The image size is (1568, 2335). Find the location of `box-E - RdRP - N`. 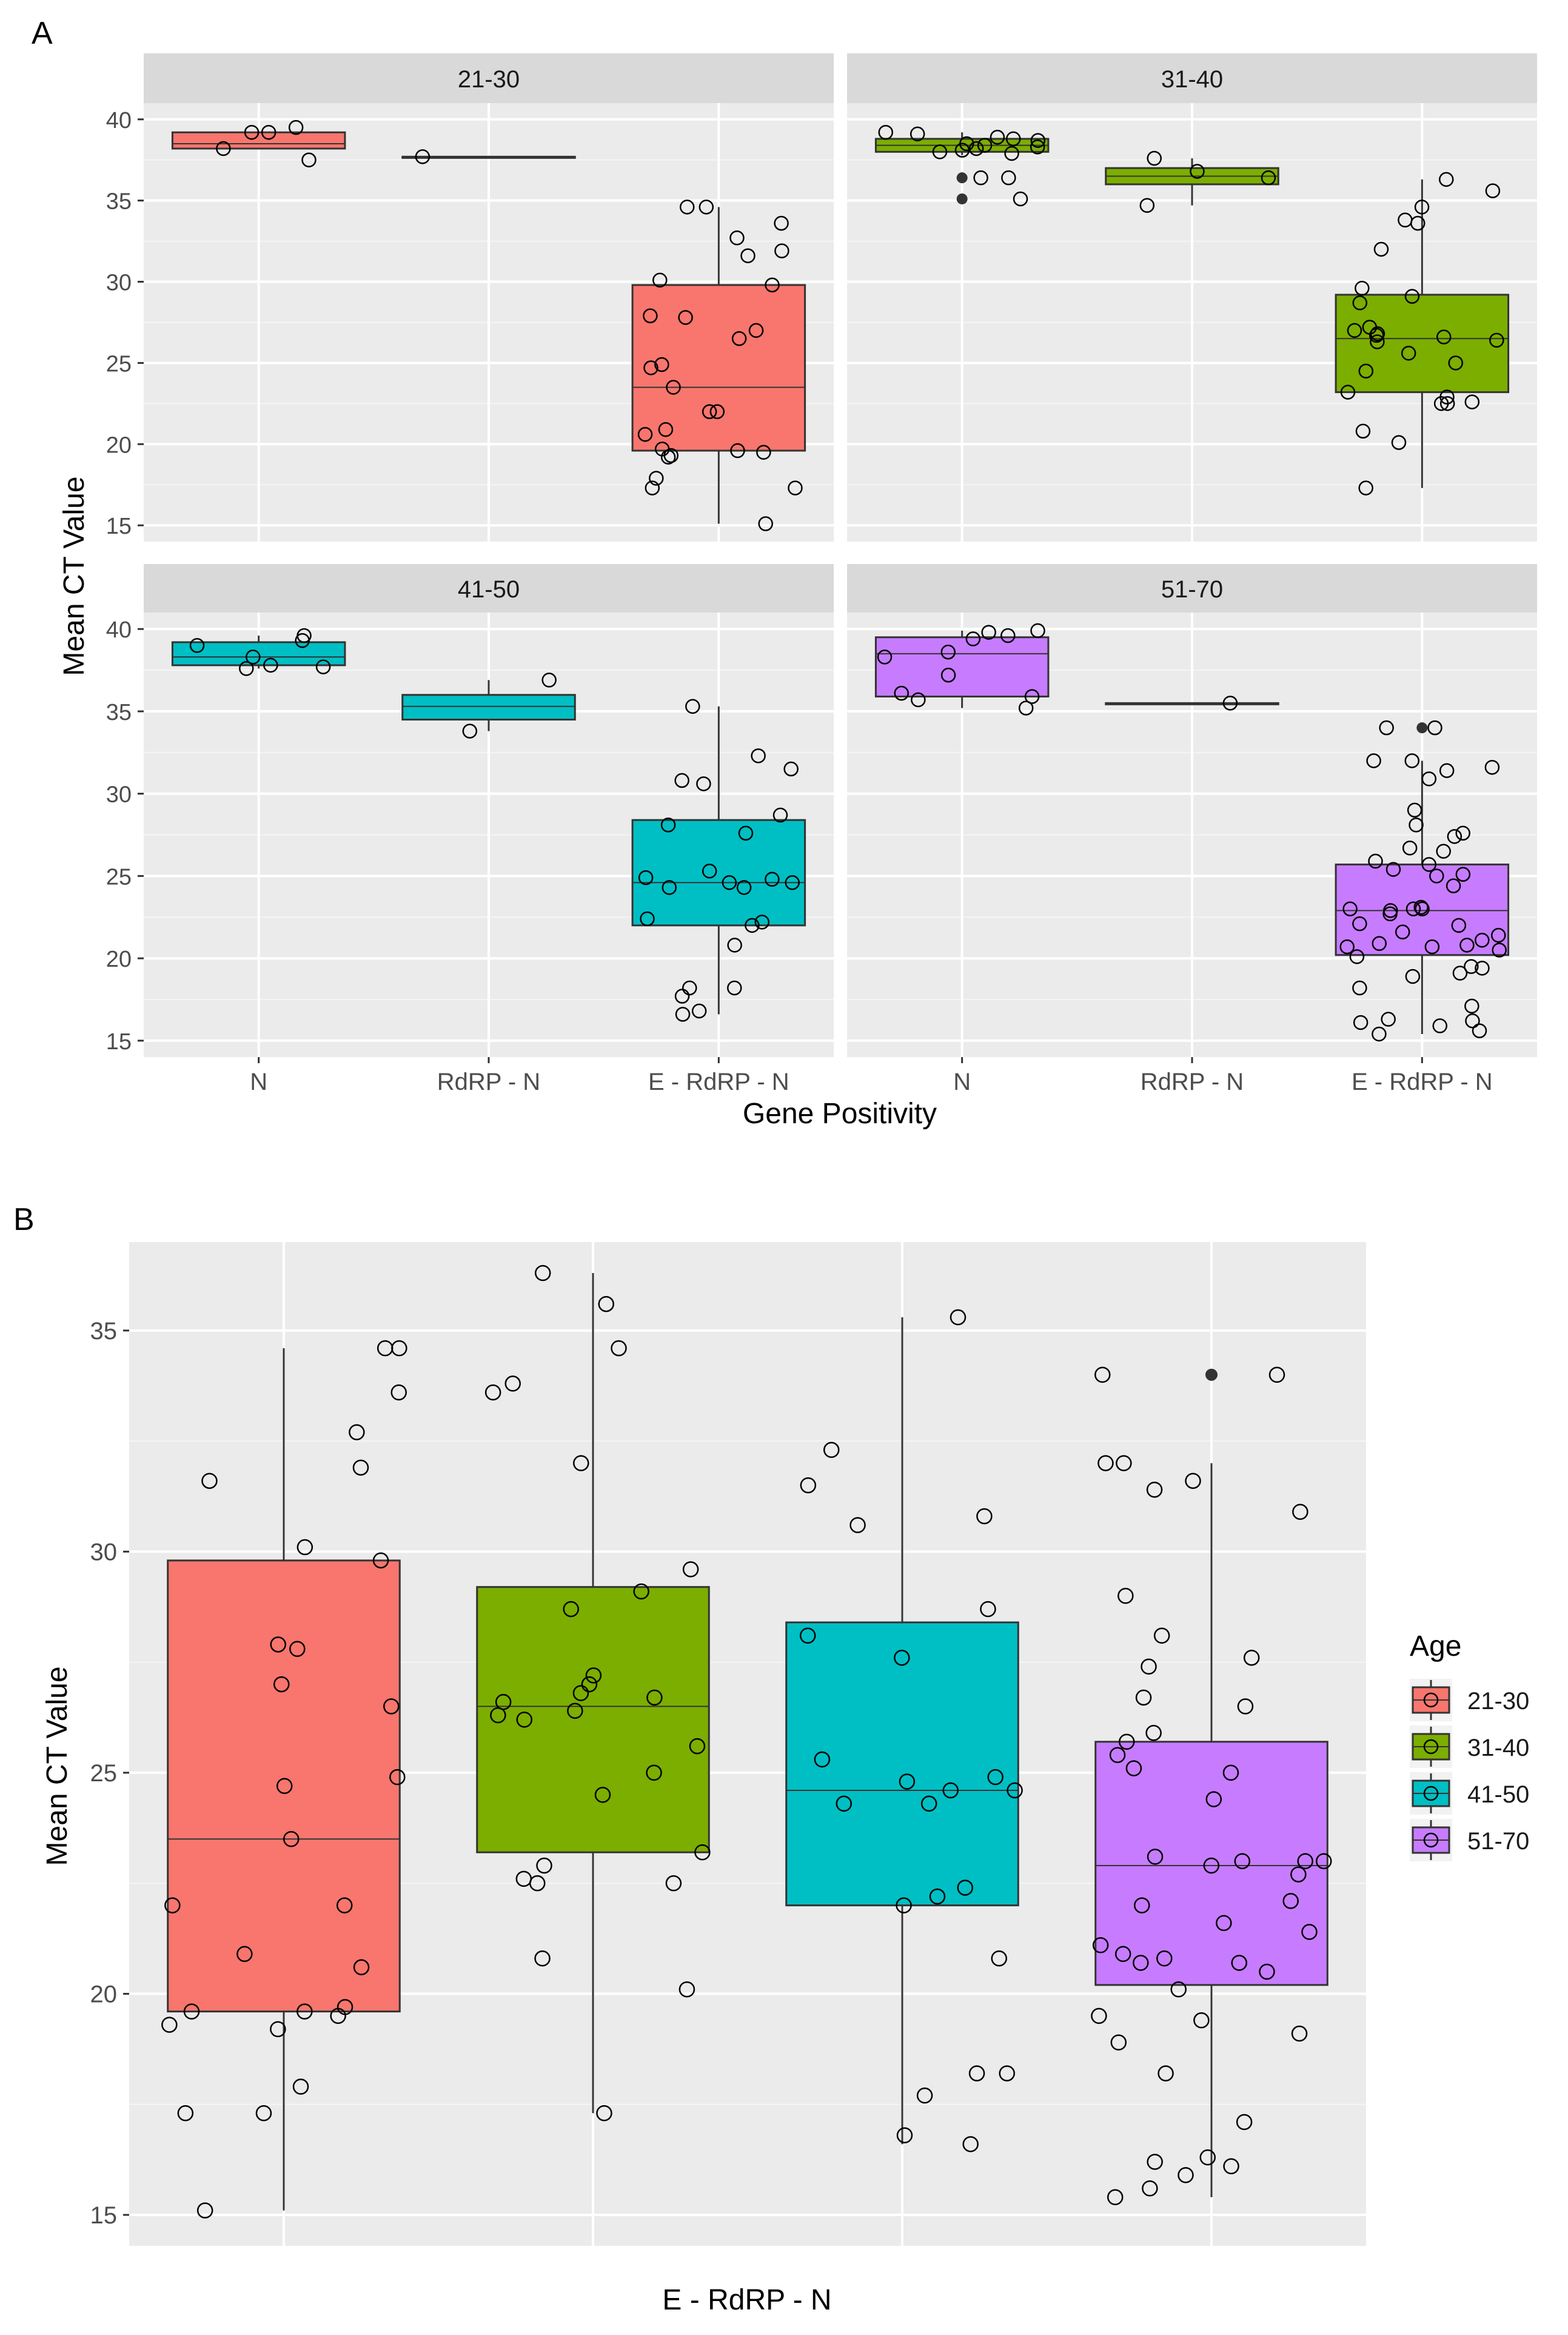

box-E - RdRP - N is located at coordinates (719, 366).